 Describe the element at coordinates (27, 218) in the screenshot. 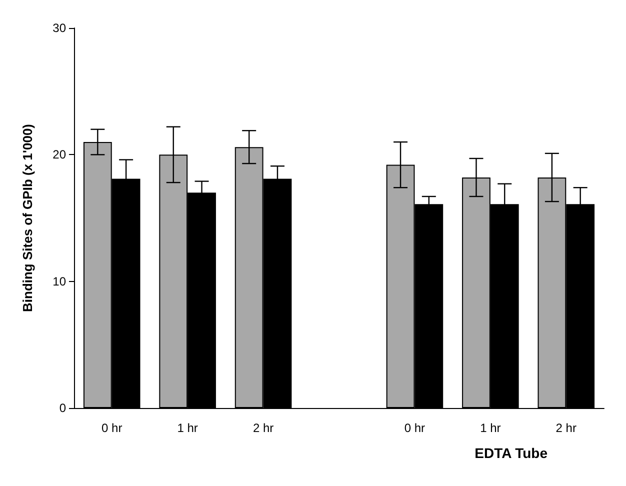

I see `y-axis-title: Binding Sites of GPIb (x 1'000)` at that location.